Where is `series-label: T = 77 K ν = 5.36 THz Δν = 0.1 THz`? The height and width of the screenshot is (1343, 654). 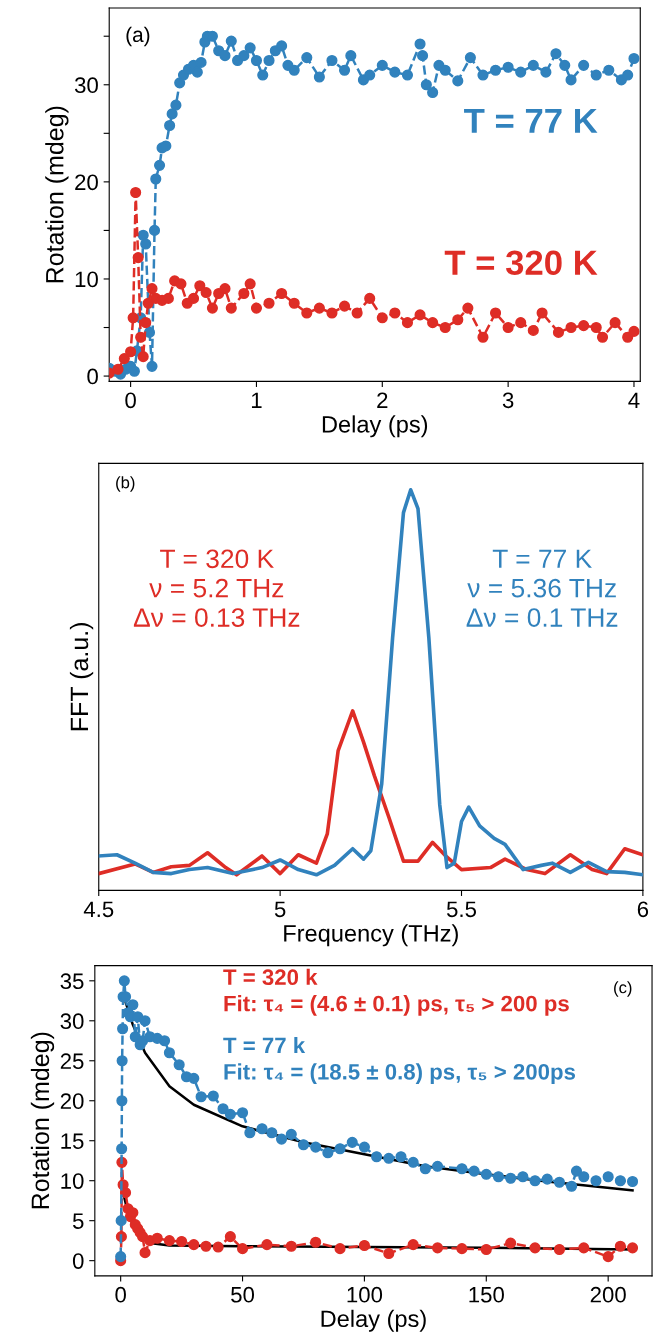 series-label: T = 77 K ν = 5.36 THz Δν = 0.1 THz is located at coordinates (542, 588).